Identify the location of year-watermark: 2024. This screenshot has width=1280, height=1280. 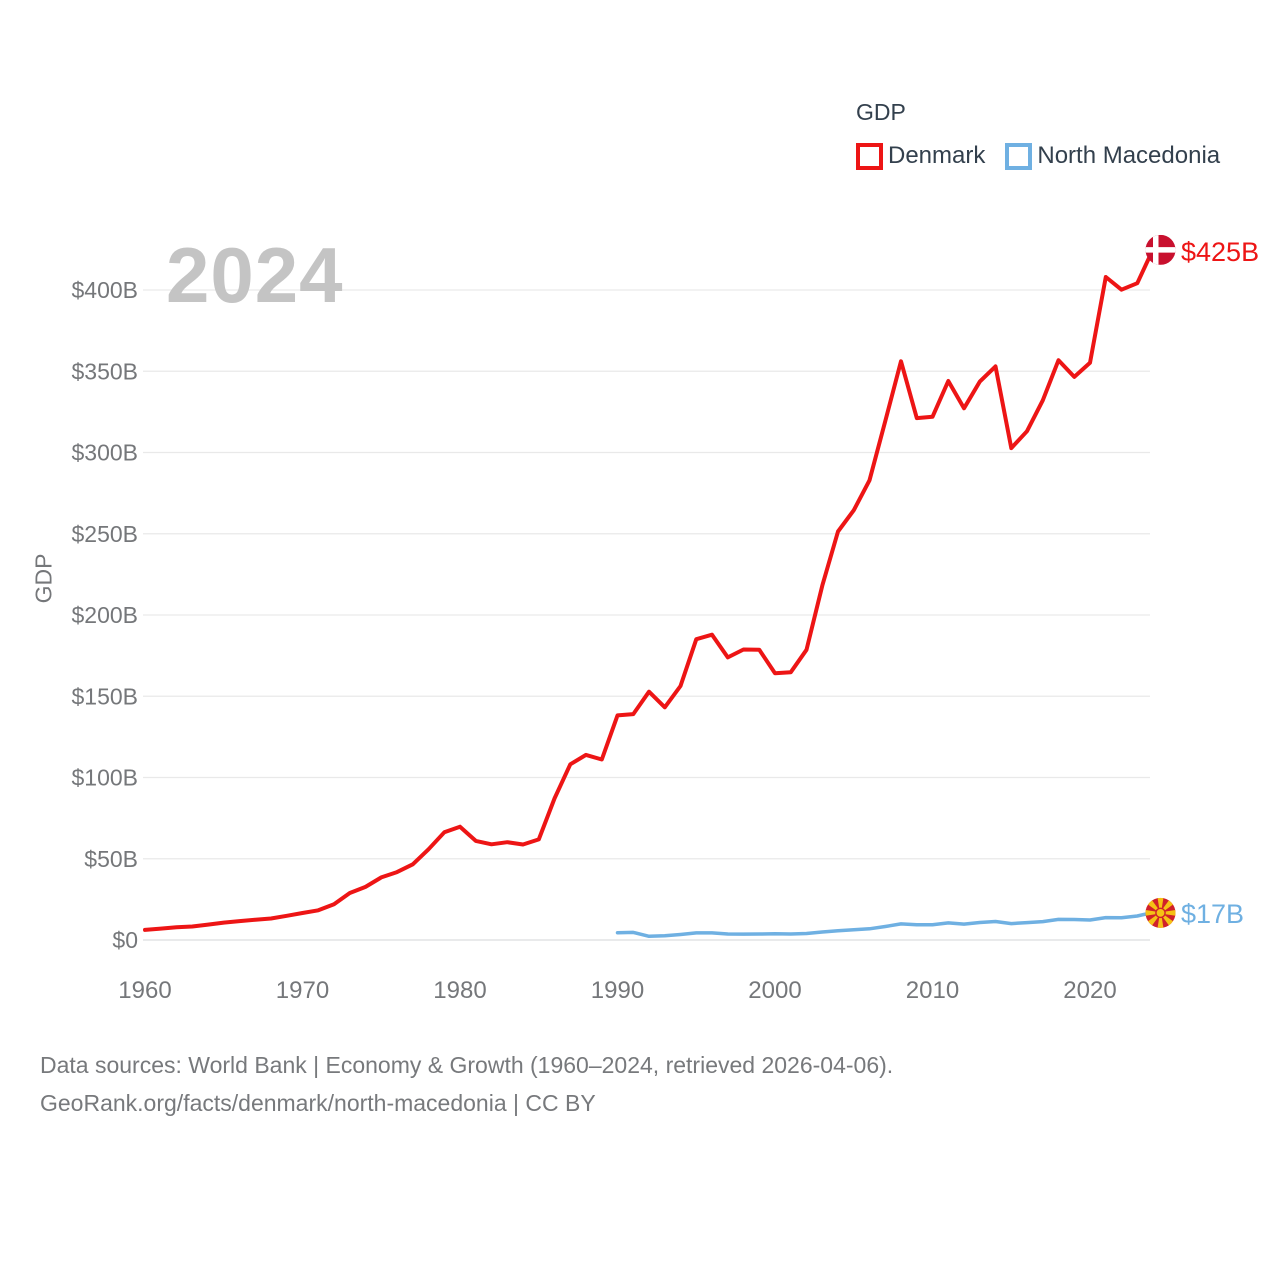
(255, 275).